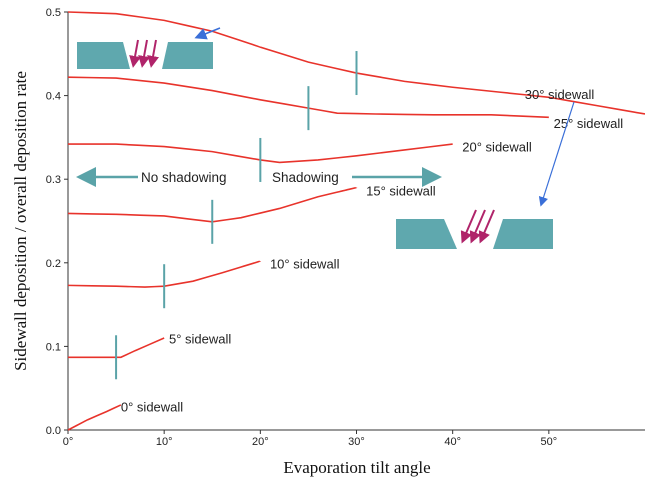 This screenshot has width=645, height=483. I want to click on series-label-2: 10° sidewall, so click(305, 263).